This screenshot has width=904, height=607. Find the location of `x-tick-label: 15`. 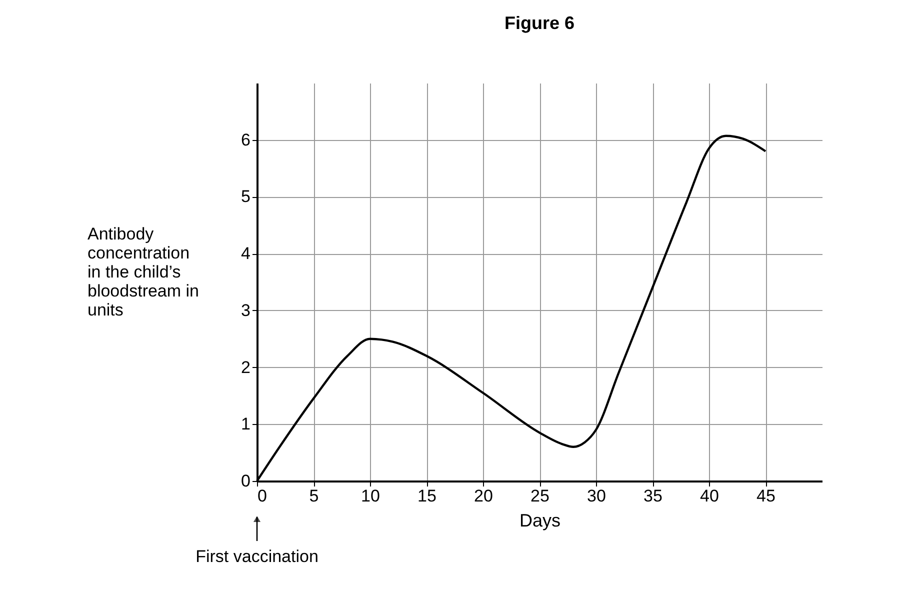

x-tick-label: 15 is located at coordinates (427, 496).